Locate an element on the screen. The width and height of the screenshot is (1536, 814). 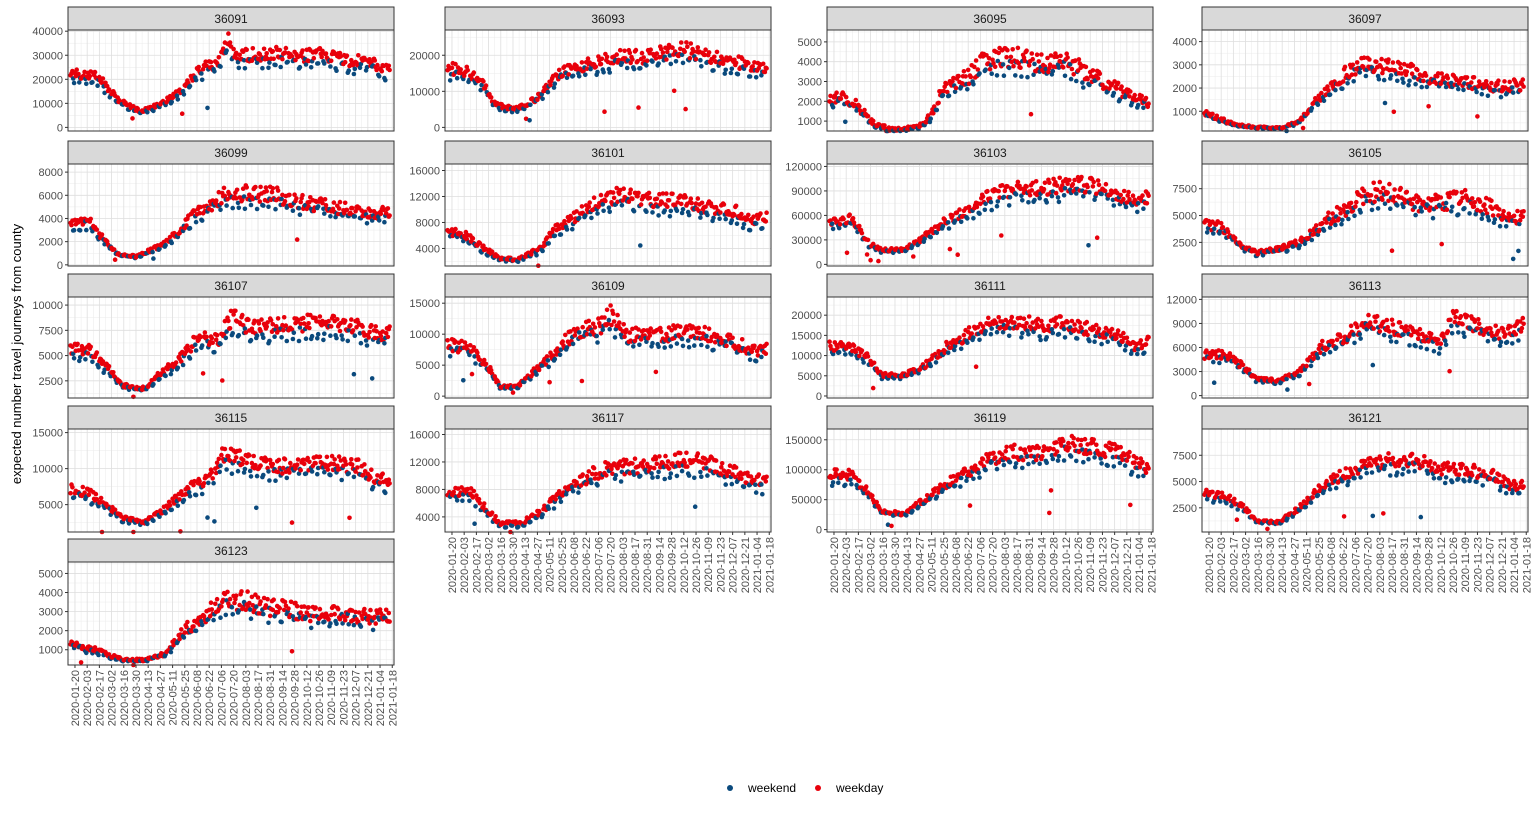
y-tick-label: 12000 is located at coordinates (424, 197).